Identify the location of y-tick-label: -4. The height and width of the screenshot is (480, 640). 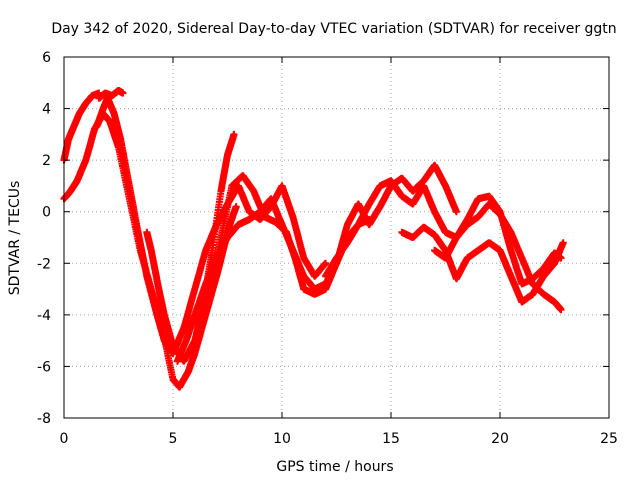
(44, 316).